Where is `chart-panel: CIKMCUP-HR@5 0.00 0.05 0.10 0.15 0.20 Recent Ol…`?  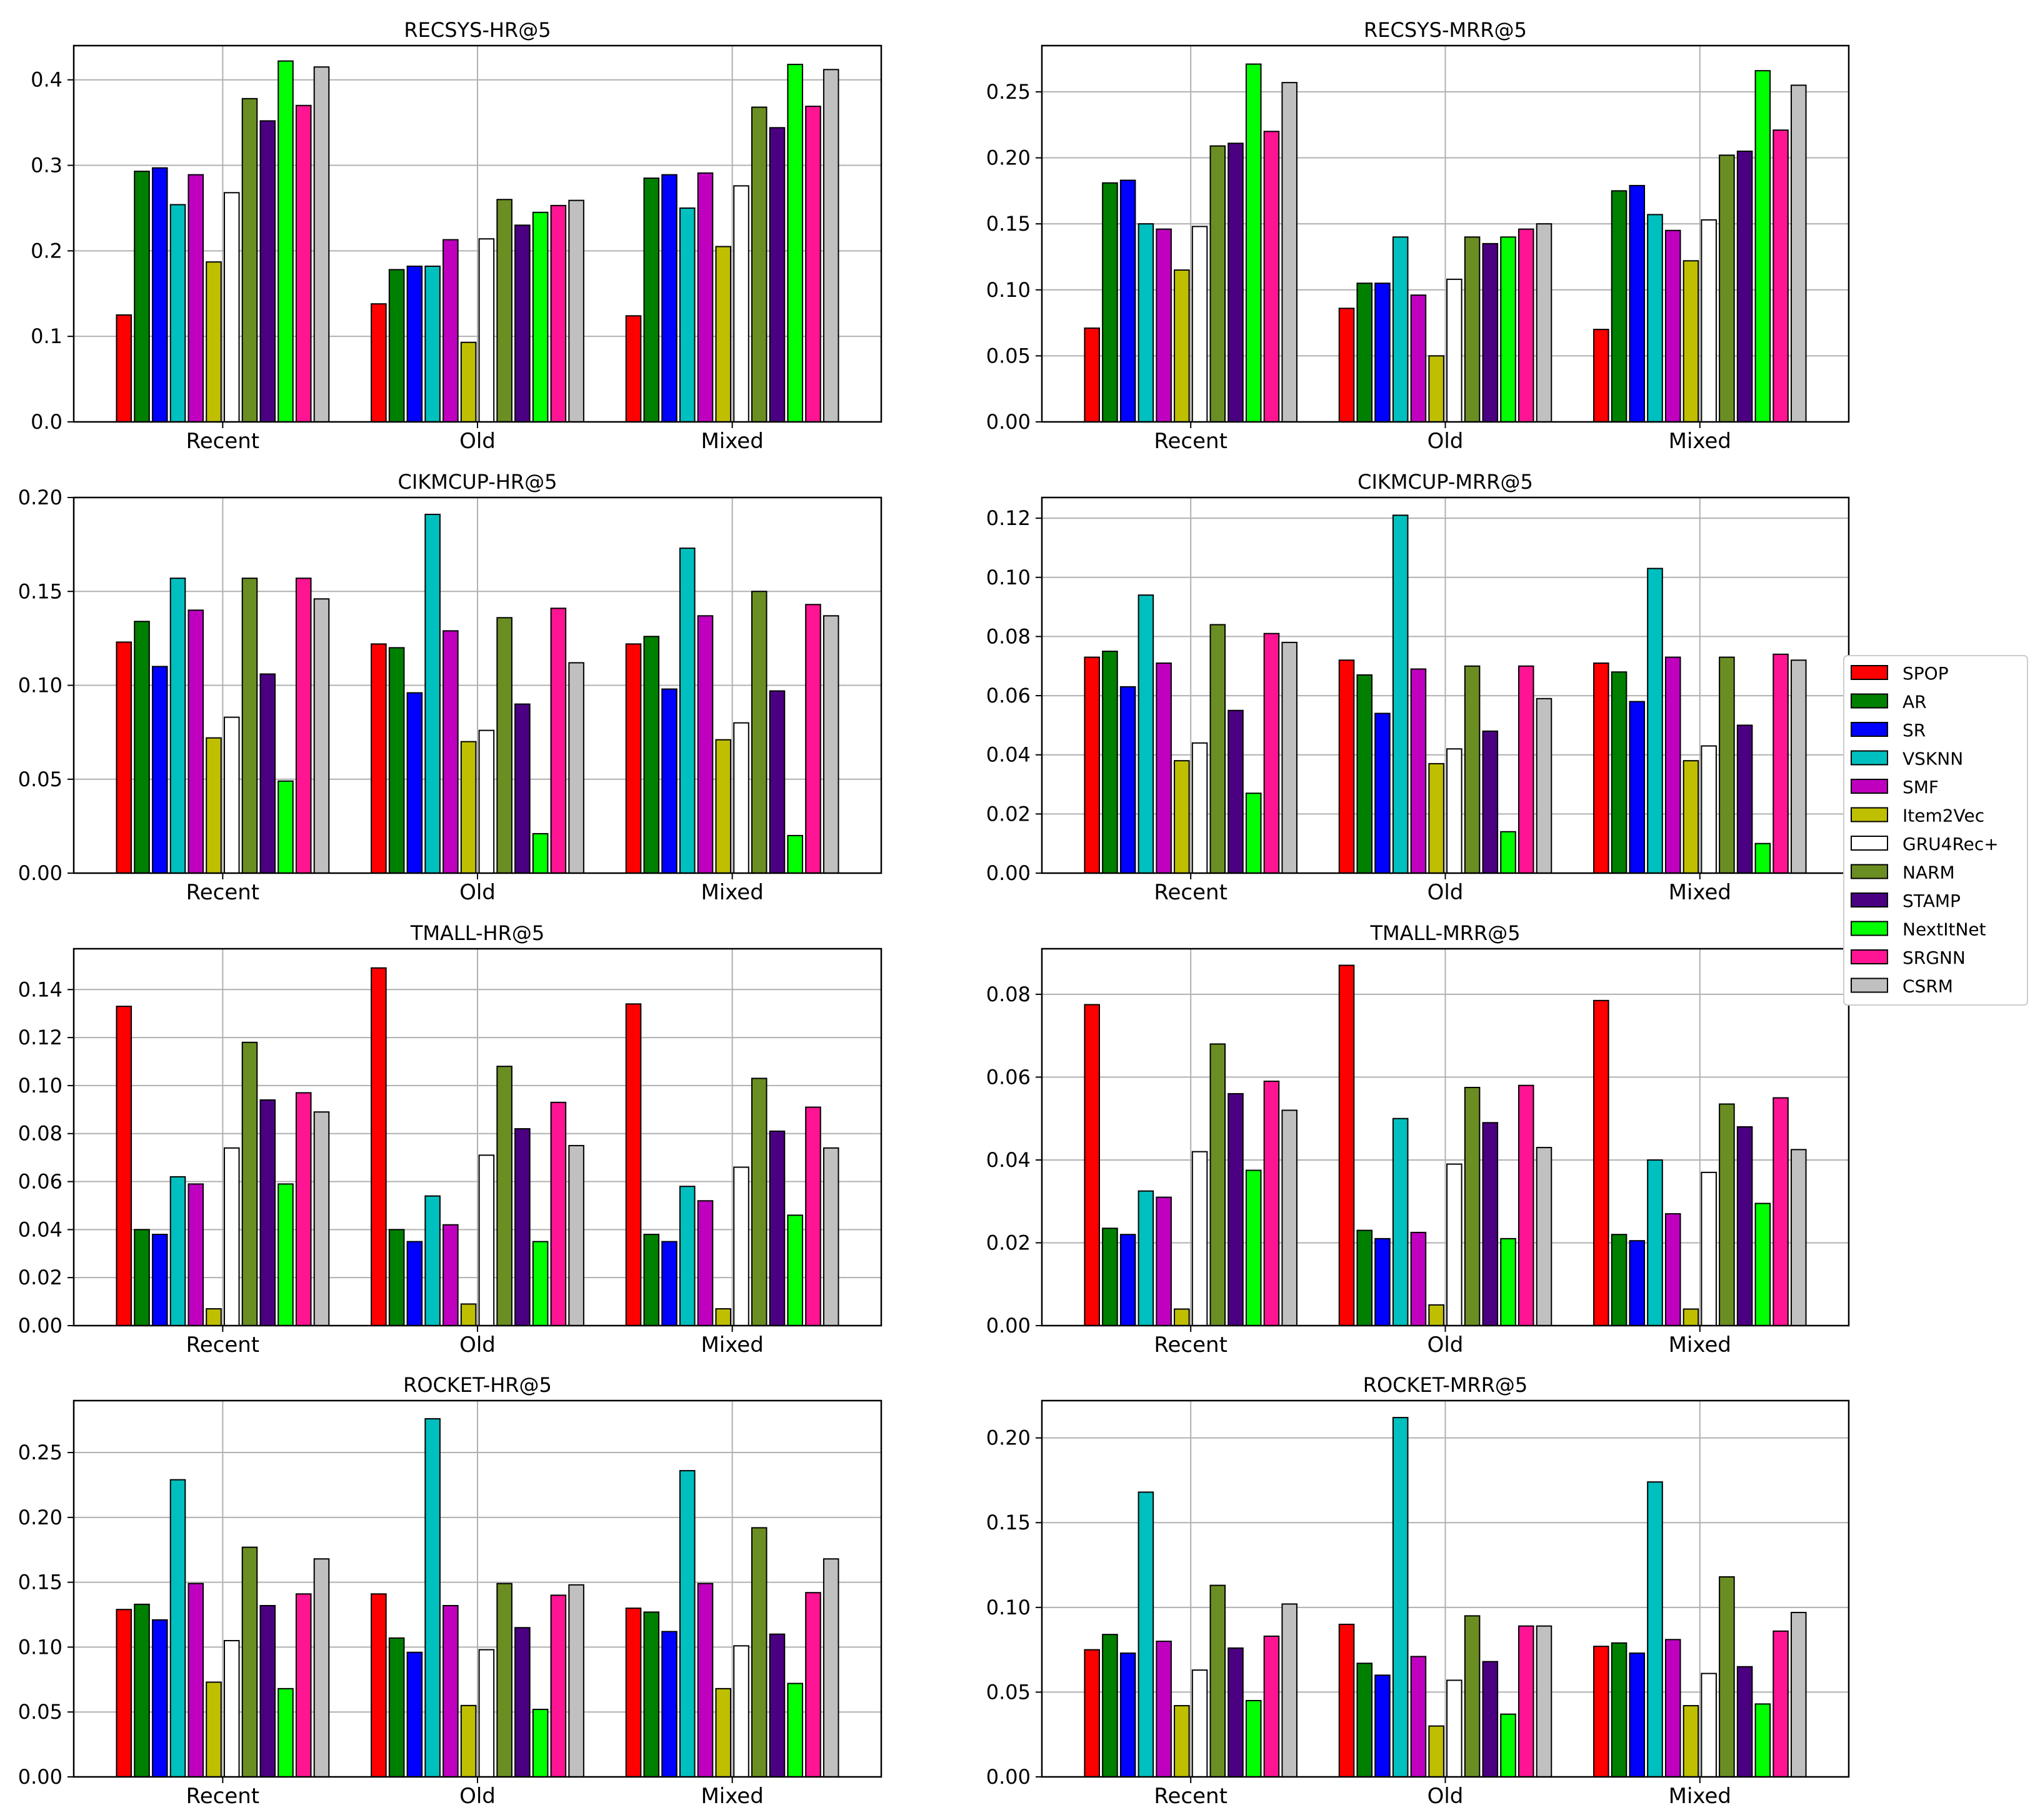
chart-panel: CIKMCUP-HR@5 0.00 0.05 0.10 0.15 0.20 Recent Ol… is located at coordinates (450, 687).